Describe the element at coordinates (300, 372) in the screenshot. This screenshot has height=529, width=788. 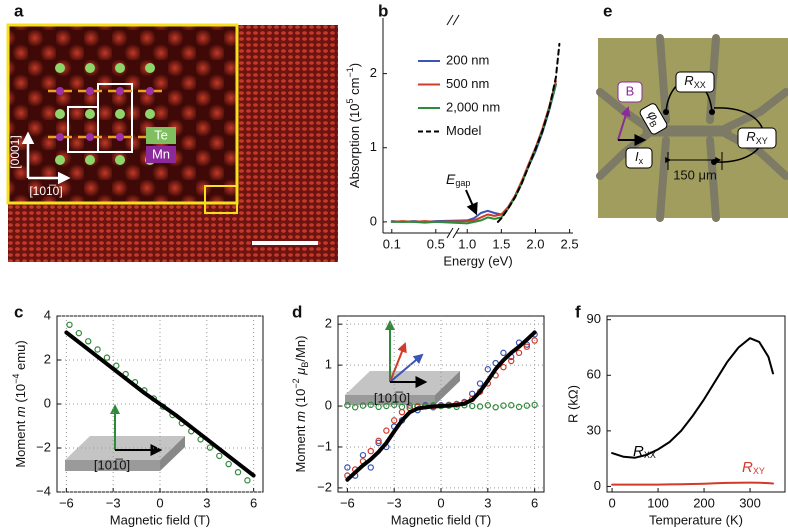
I see `text-part: μ` at that location.